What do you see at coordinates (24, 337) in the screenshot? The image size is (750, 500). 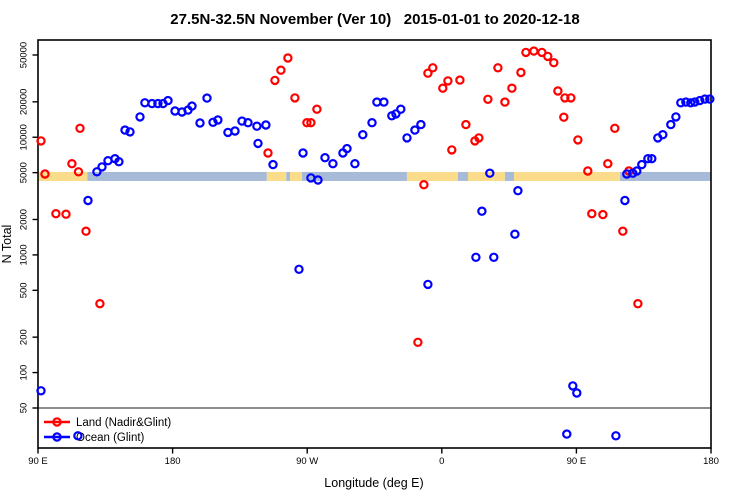 I see `y-tick-label: 200` at bounding box center [24, 337].